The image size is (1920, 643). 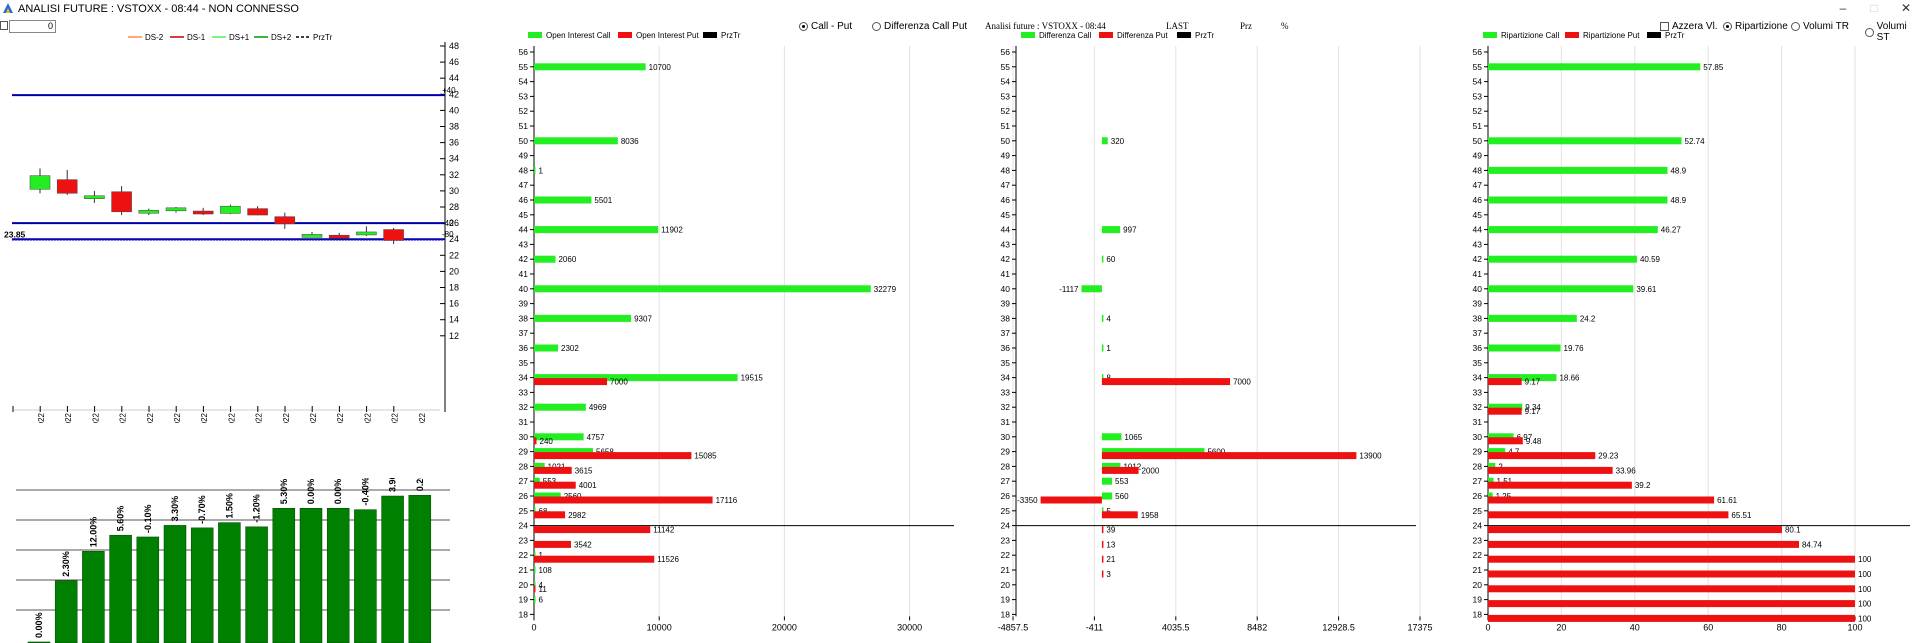 I want to click on strike-label: 19, so click(x=524, y=600).